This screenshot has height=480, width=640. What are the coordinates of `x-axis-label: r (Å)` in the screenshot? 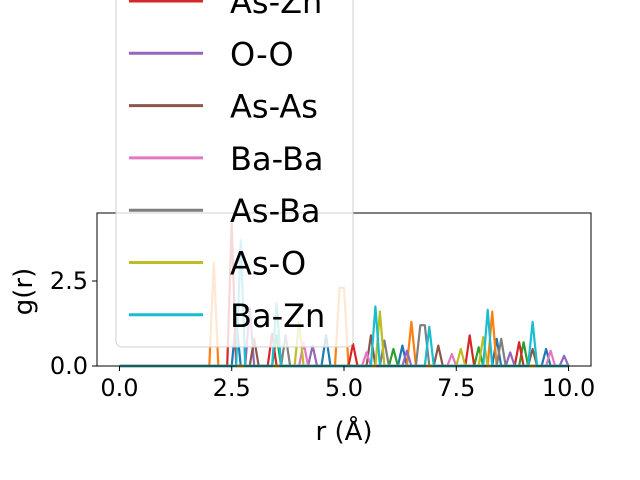 It's located at (343, 431).